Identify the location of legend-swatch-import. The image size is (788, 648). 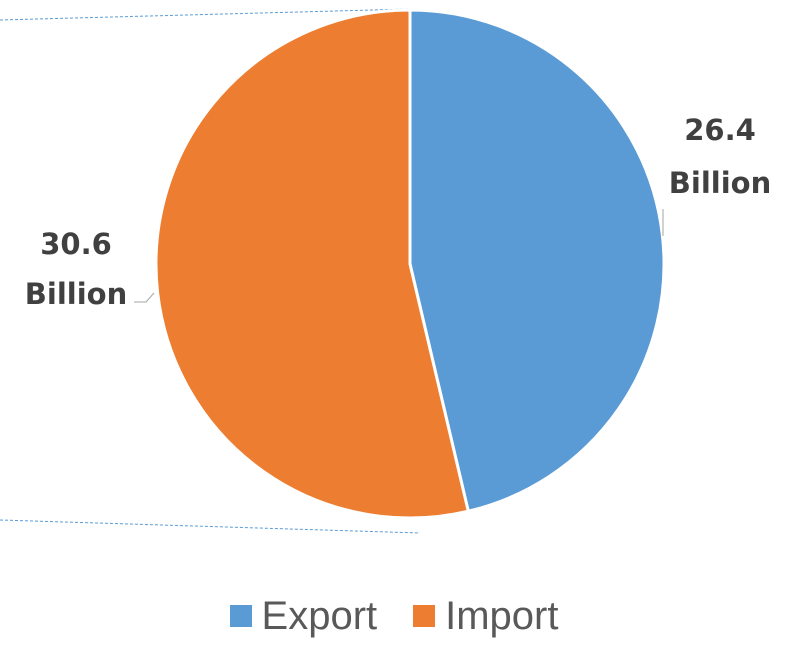
(424, 616).